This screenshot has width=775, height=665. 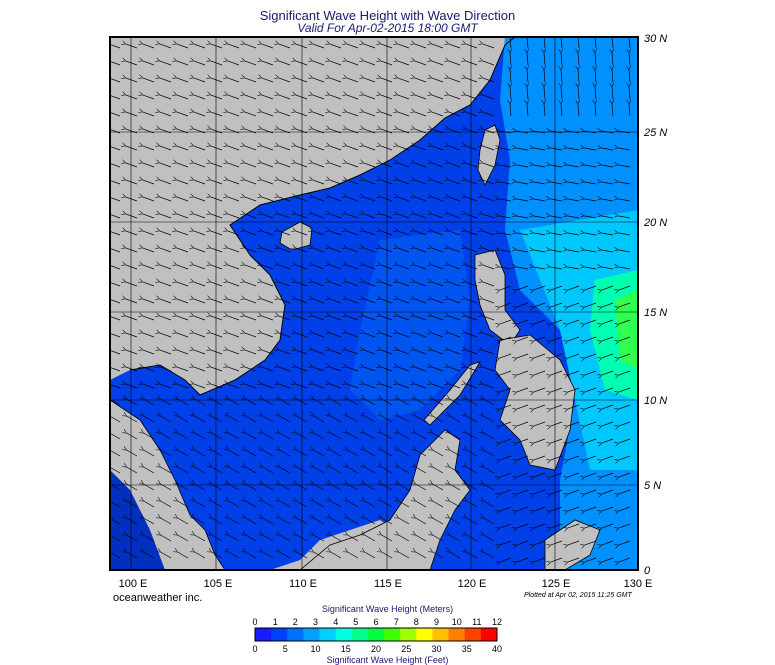 What do you see at coordinates (346, 649) in the screenshot?
I see `colorbar-feet-tick: 15` at bounding box center [346, 649].